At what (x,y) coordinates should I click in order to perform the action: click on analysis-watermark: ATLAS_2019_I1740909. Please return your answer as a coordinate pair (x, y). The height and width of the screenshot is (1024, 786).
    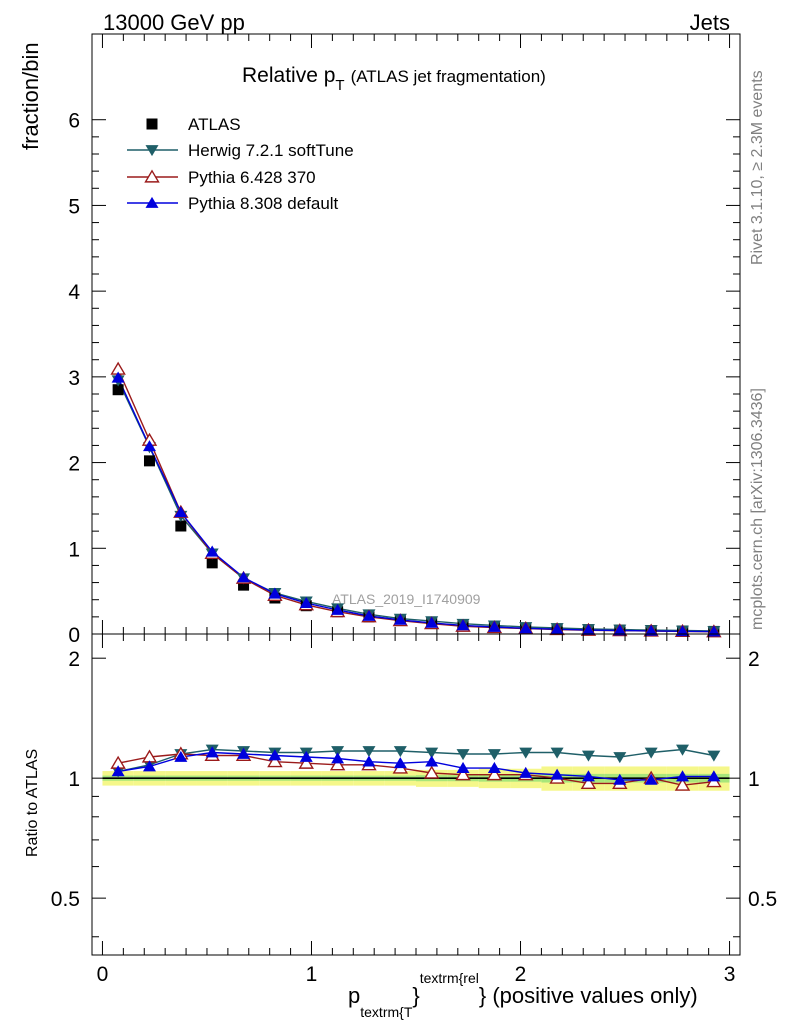
    Looking at the image, I should click on (406, 599).